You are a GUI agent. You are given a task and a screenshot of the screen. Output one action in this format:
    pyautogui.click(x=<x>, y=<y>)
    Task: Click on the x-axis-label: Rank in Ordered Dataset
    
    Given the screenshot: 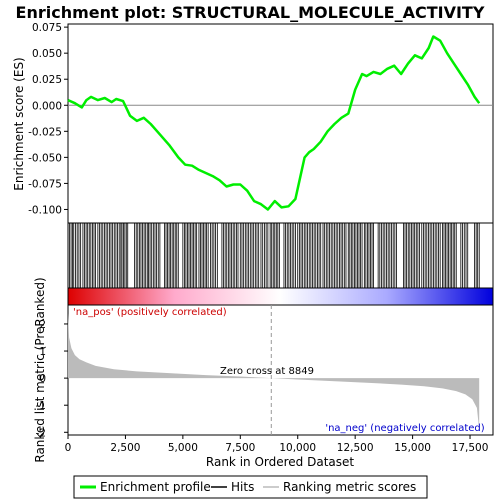 What is the action you would take?
    pyautogui.click(x=280, y=462)
    